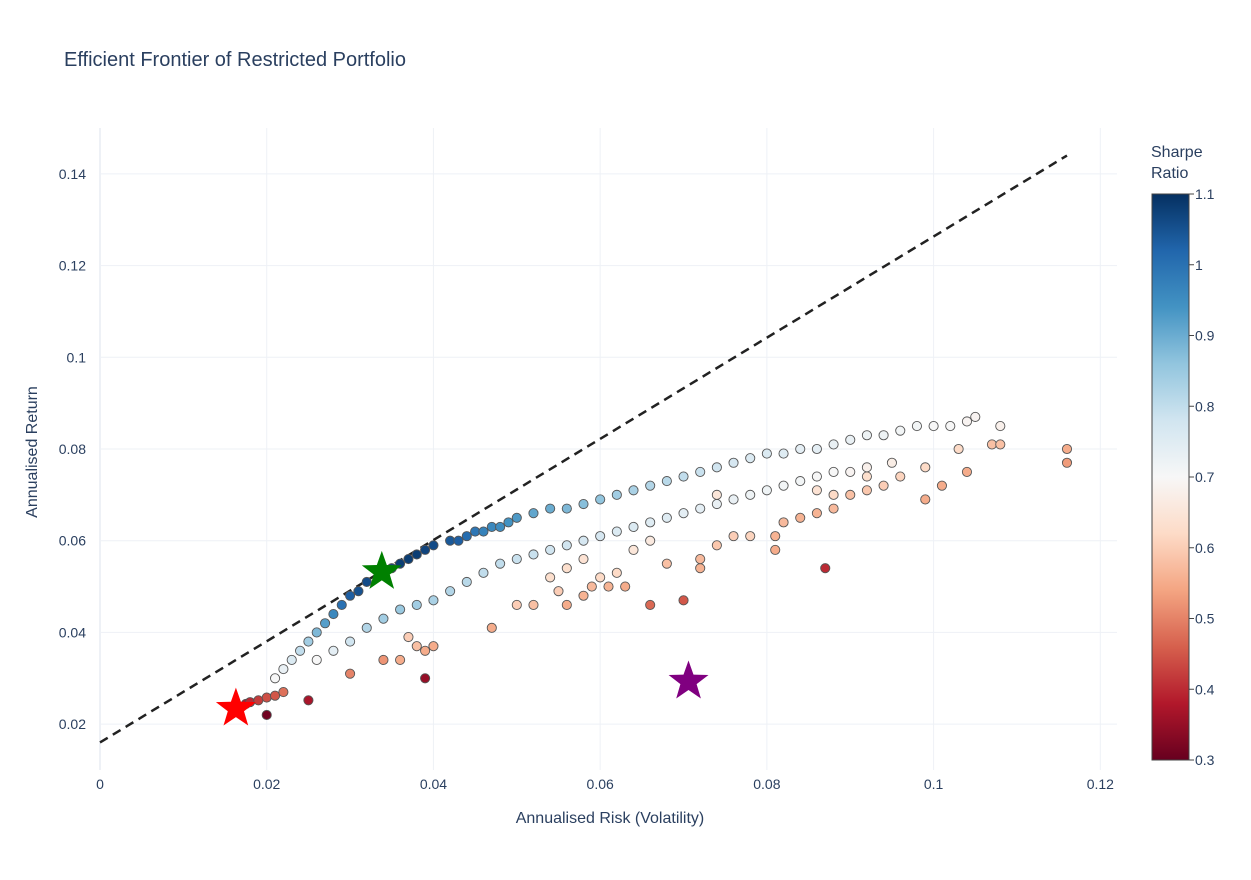 The image size is (1251, 880). I want to click on colorbar-tick-label: 0.5, so click(1205, 619).